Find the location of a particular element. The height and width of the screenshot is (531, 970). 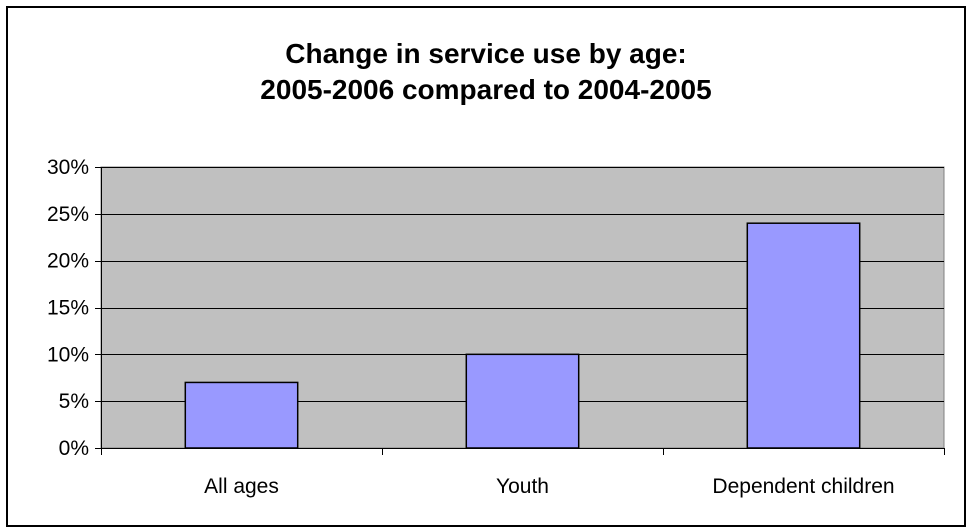

y-tick-label: 5% is located at coordinates (74, 401).